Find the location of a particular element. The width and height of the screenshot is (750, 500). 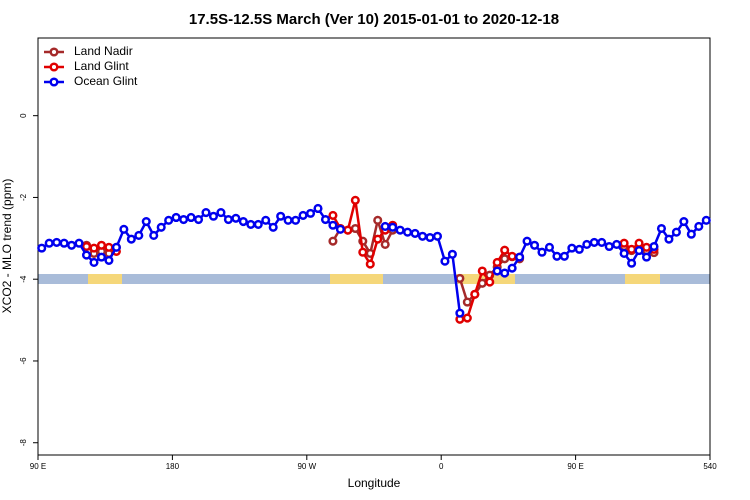

legend-label: Land Glint is located at coordinates (101, 66).